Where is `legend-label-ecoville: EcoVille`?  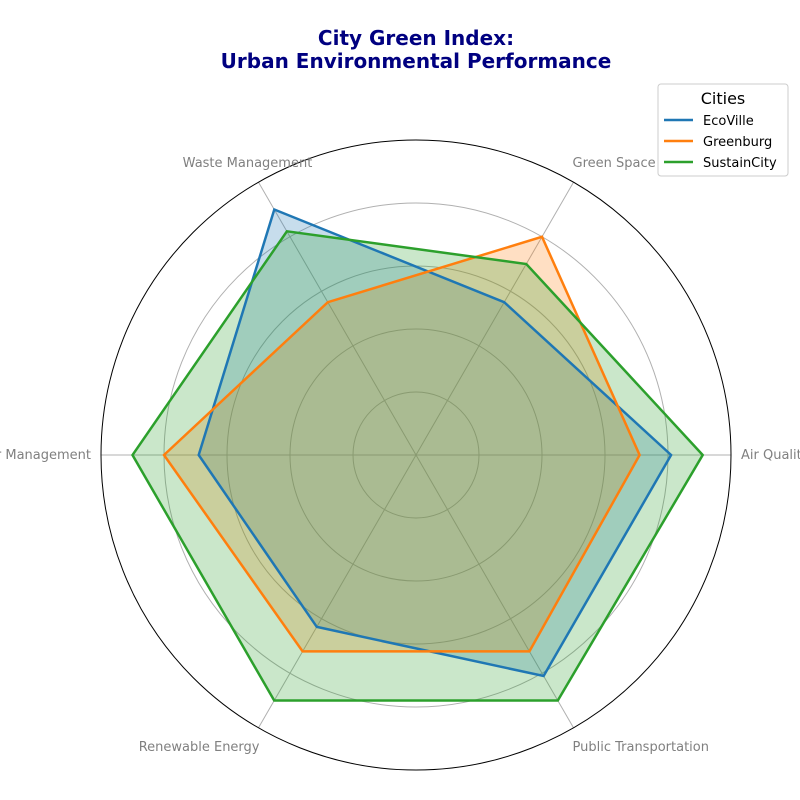
legend-label-ecoville: EcoVille is located at coordinates (728, 121).